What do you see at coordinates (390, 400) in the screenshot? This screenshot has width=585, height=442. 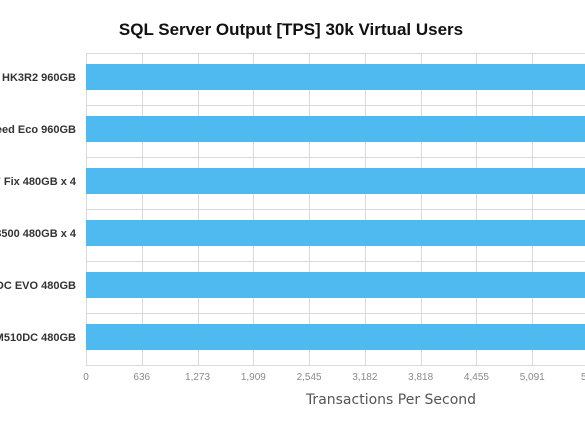 I see `x-axis-title: Transactions Per Second` at bounding box center [390, 400].